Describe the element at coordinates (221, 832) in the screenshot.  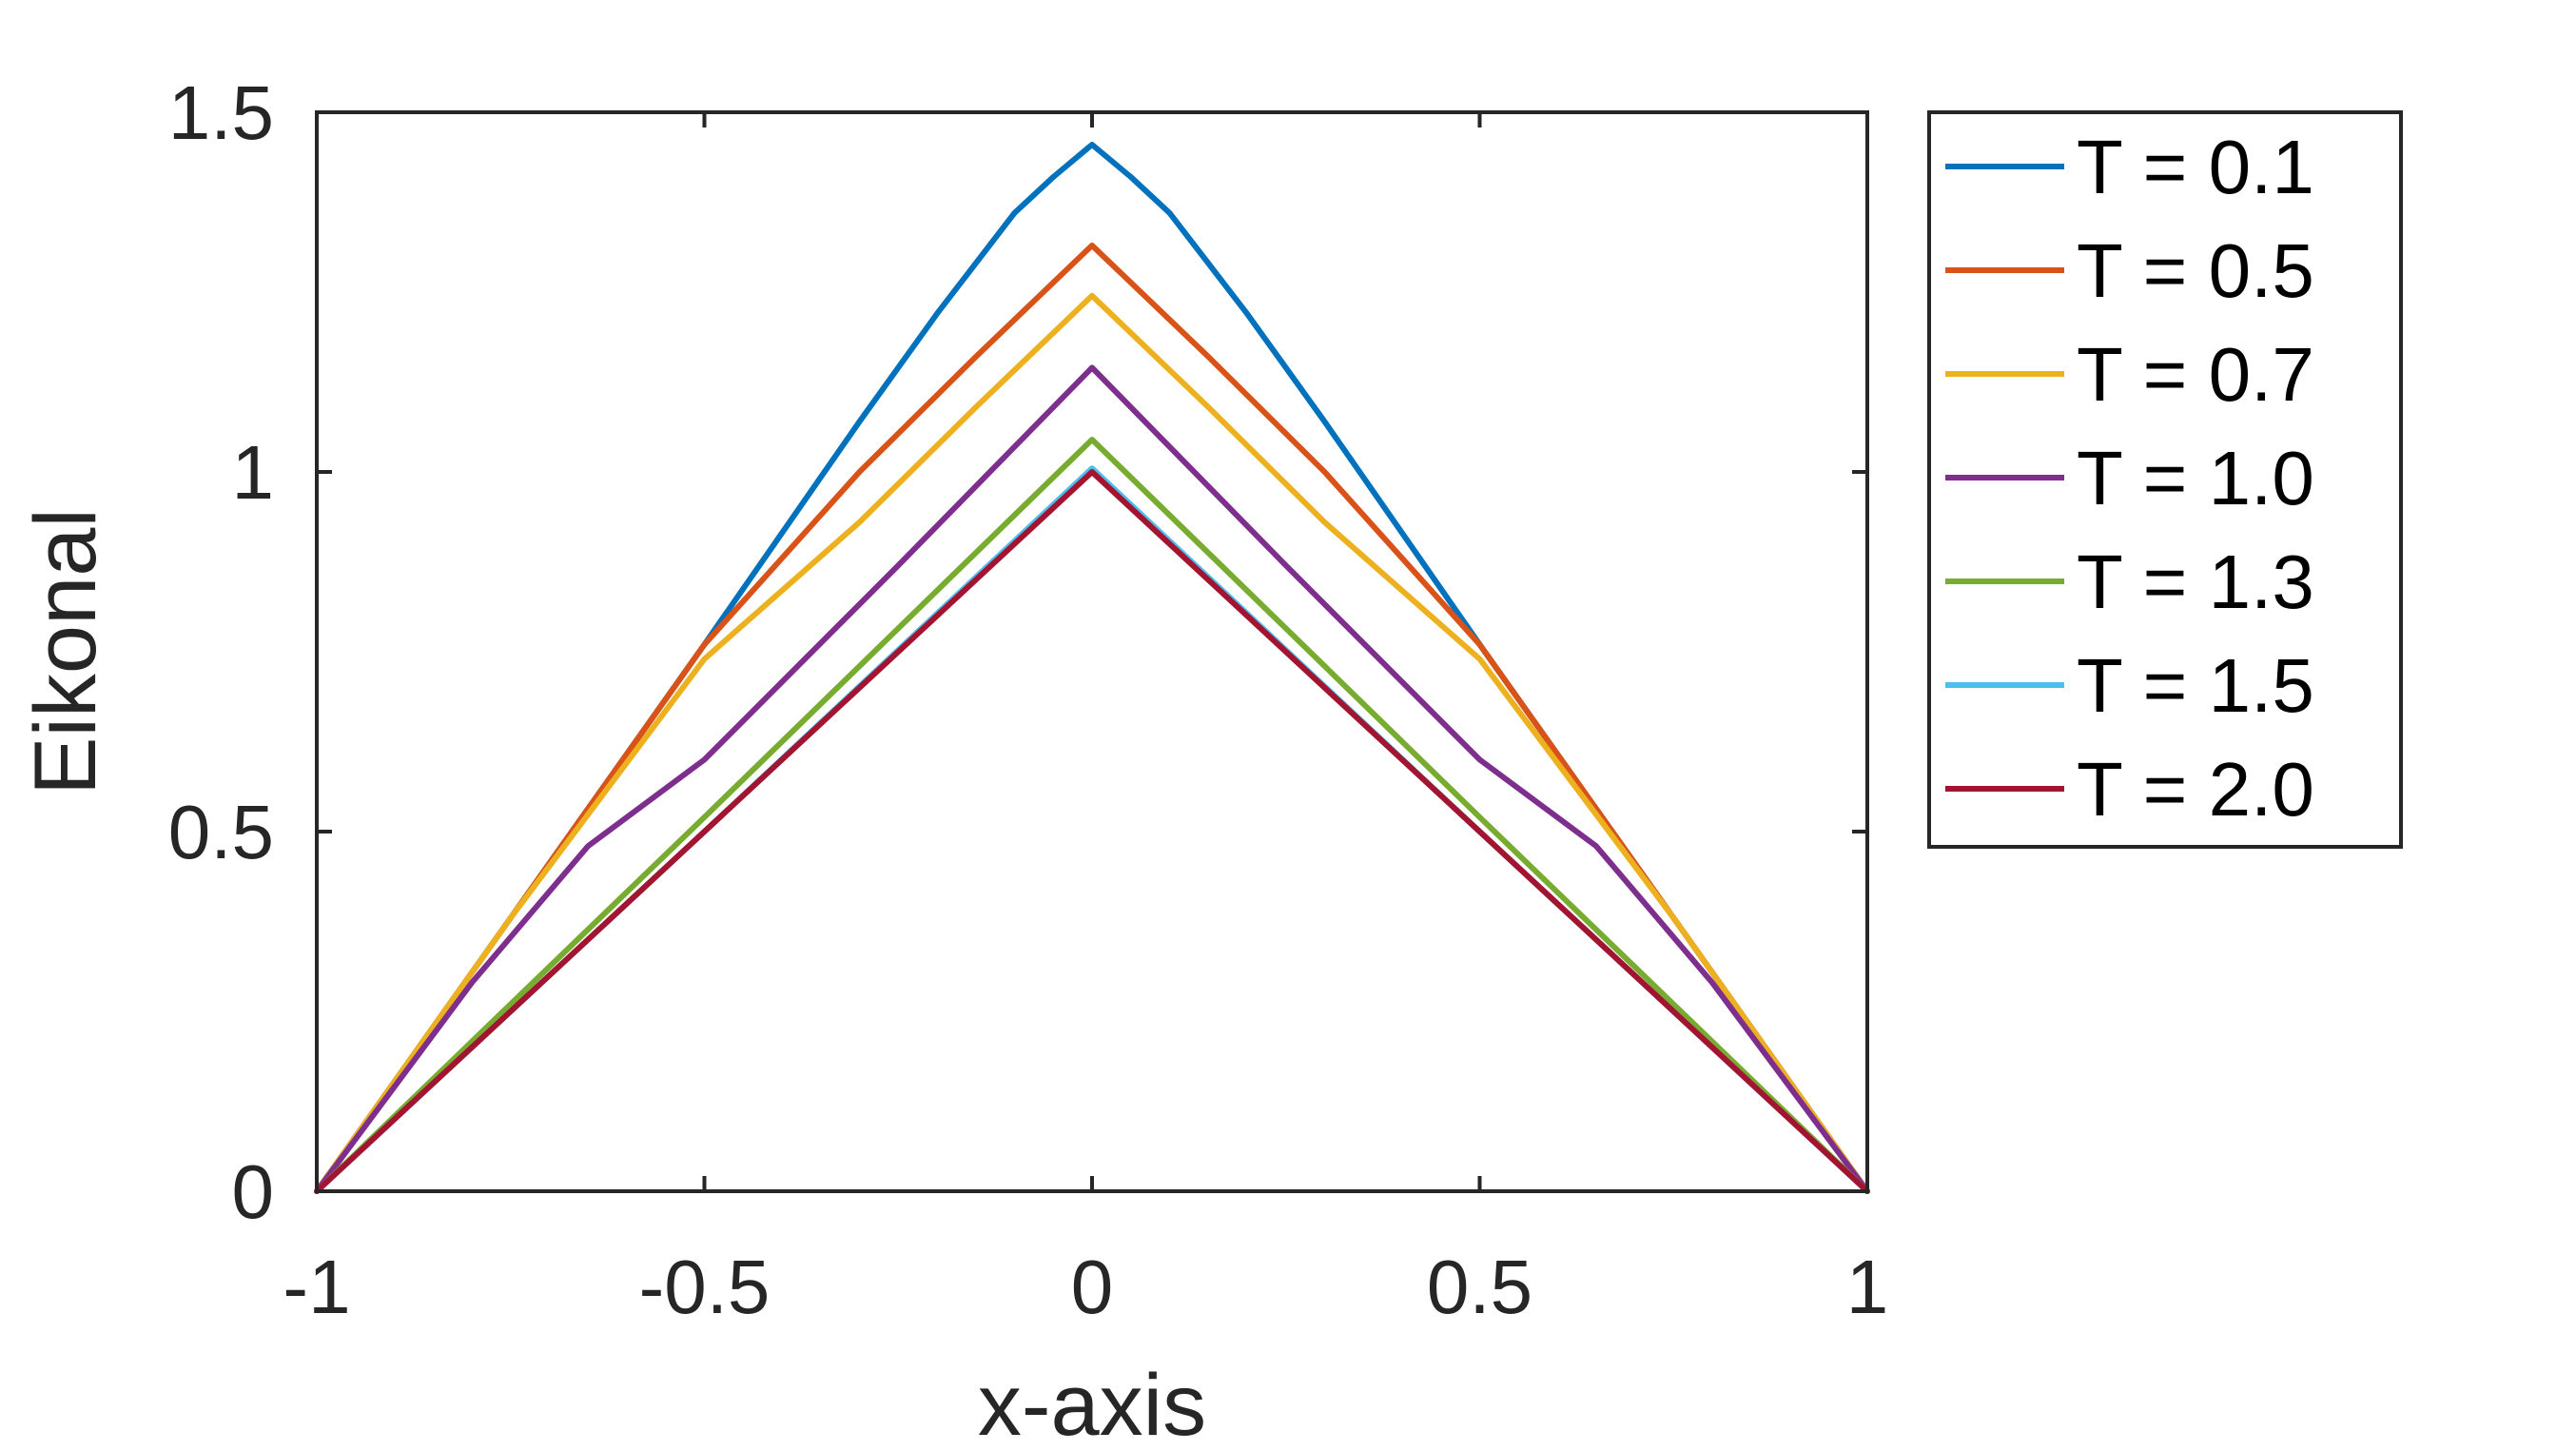
I see `y-tick-label-2: 0.5` at that location.